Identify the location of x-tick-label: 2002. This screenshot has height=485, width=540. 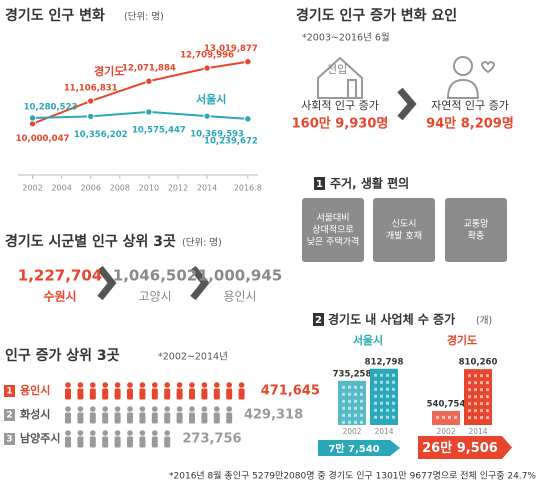
(32, 188).